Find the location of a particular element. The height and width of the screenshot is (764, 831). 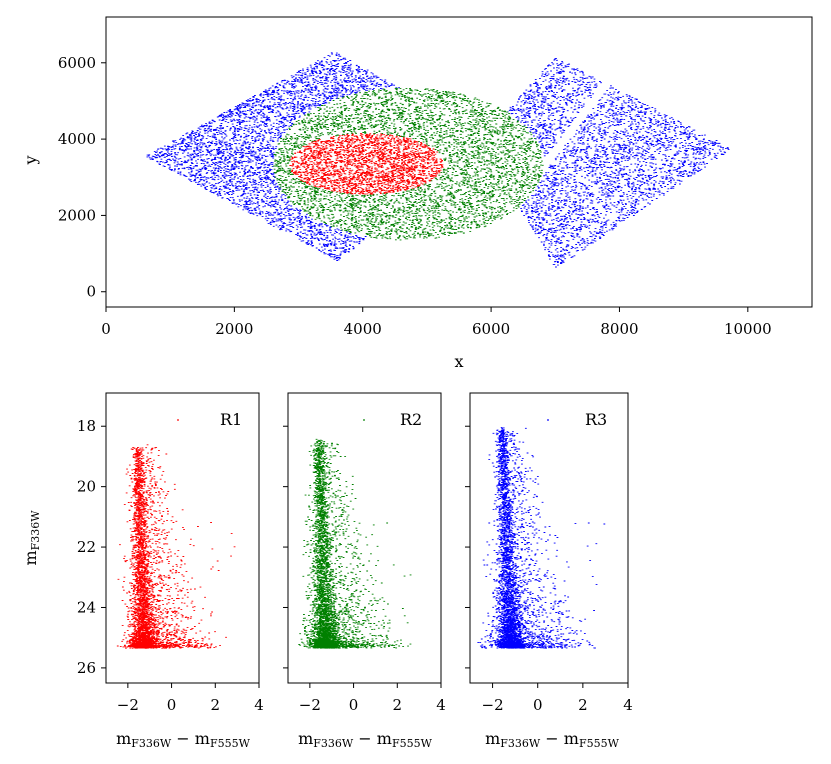

cmd-r1-axes-frame is located at coordinates (182, 538).